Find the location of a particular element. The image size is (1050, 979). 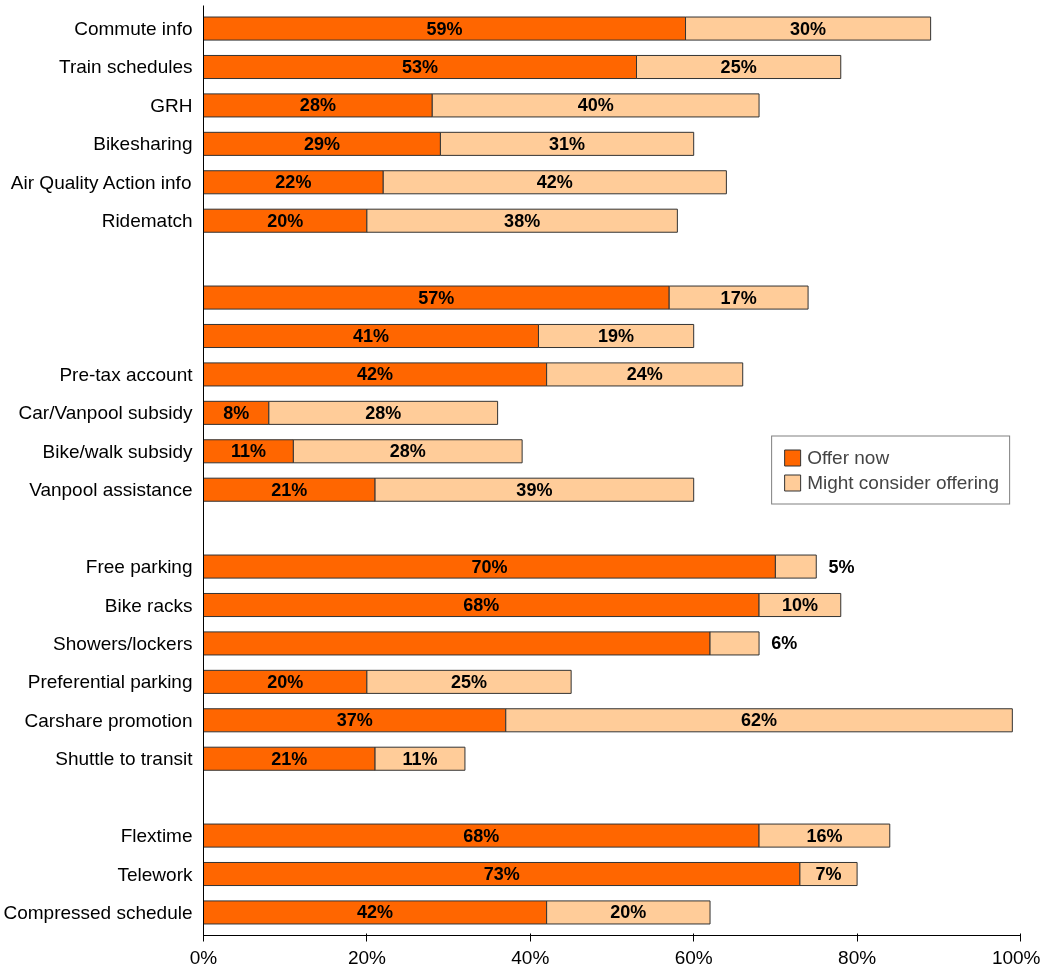

data-label: 30% is located at coordinates (808, 28).